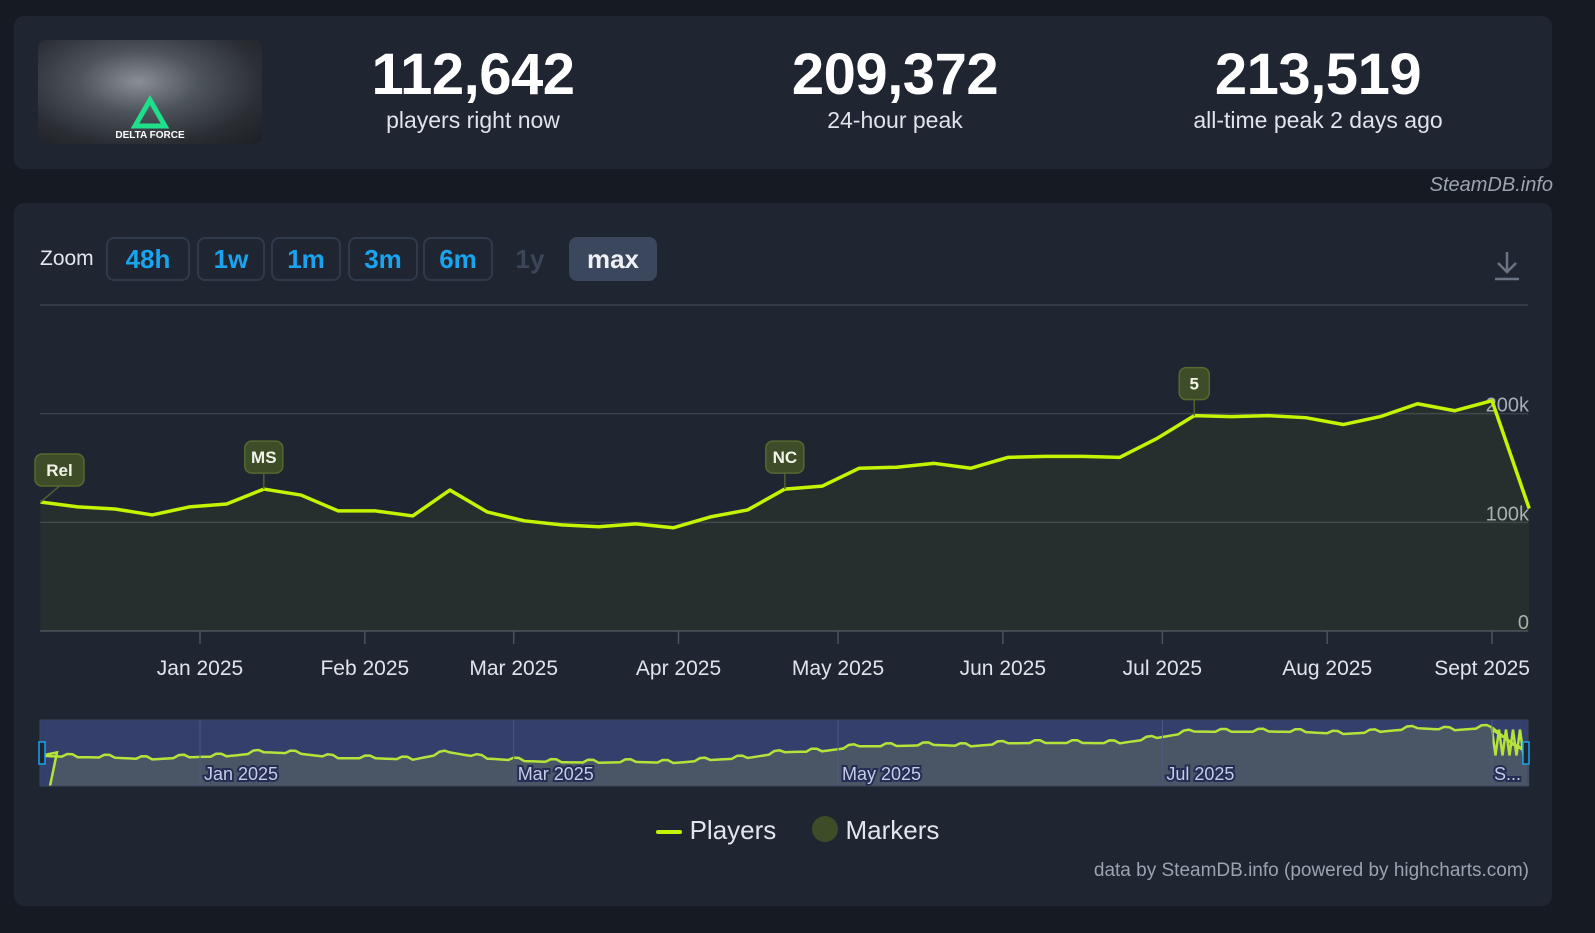 The image size is (1595, 933). Describe the element at coordinates (556, 774) in the screenshot. I see `navigator-x-label: Mar 2025` at that location.